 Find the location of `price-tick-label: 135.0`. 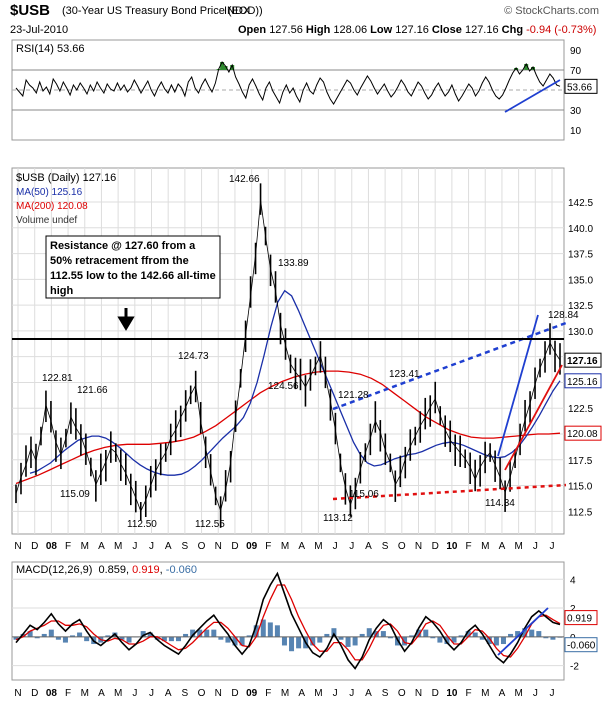

price-tick-label: 135.0 is located at coordinates (580, 280).